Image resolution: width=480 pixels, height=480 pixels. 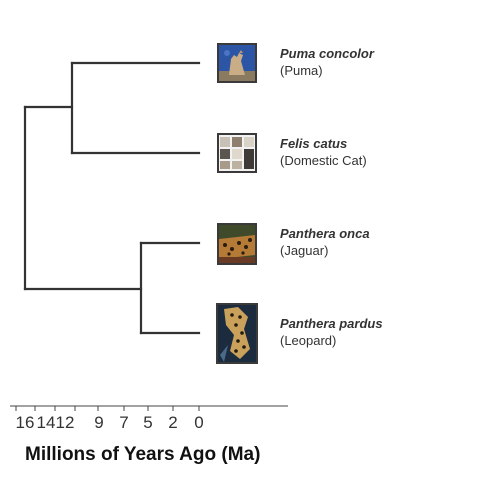 I want to click on taxon-label-jaguar: Panthera onca (Jaguar), so click(x=375, y=242).